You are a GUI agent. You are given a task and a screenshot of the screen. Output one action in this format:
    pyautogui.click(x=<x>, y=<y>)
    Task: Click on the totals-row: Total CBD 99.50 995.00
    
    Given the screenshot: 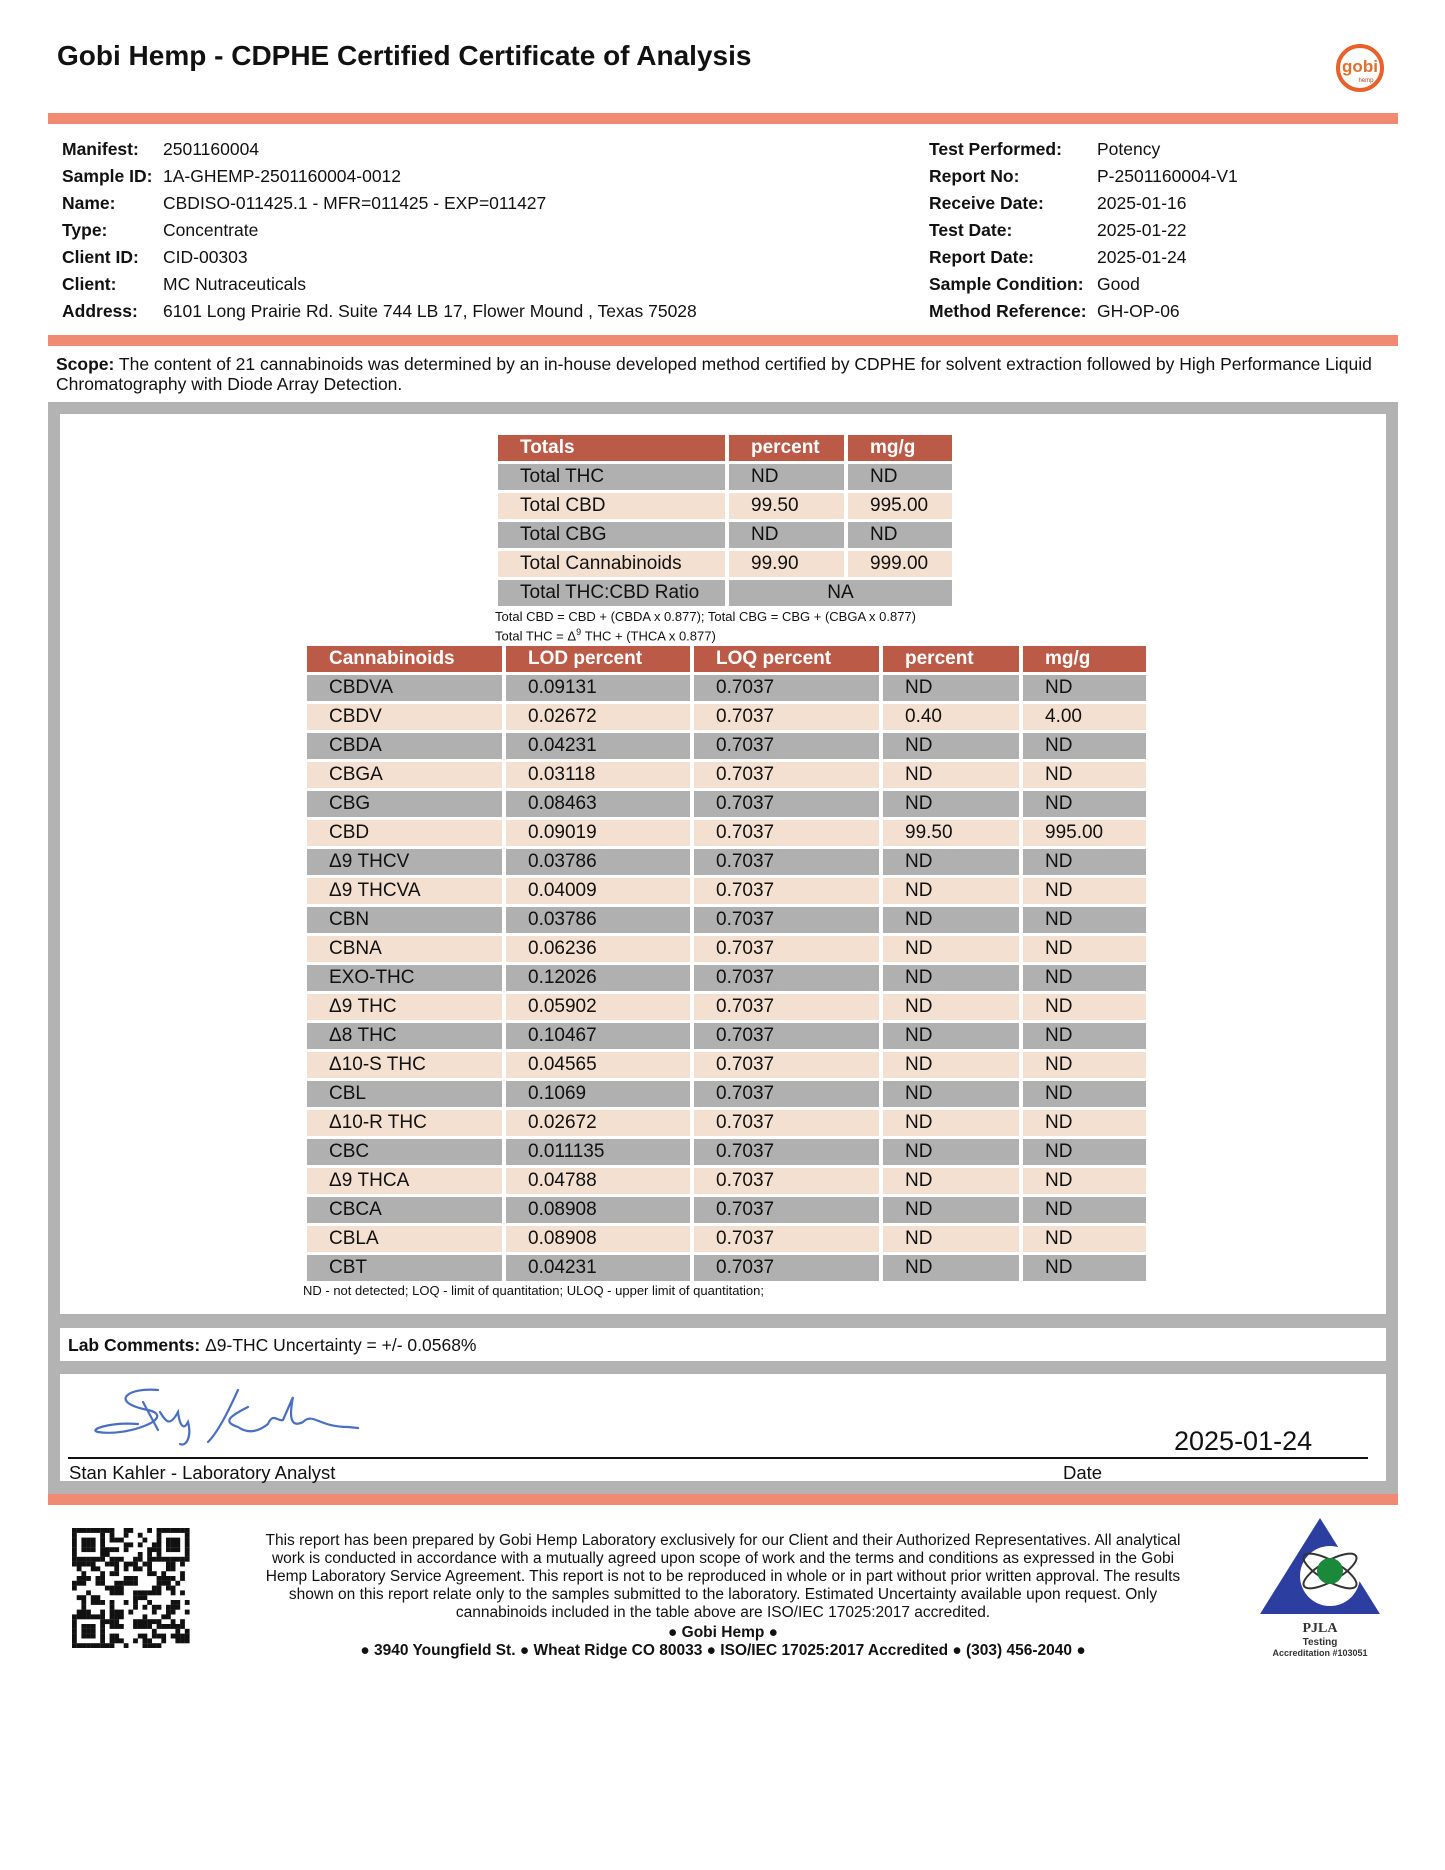 What is the action you would take?
    pyautogui.click(x=725, y=506)
    